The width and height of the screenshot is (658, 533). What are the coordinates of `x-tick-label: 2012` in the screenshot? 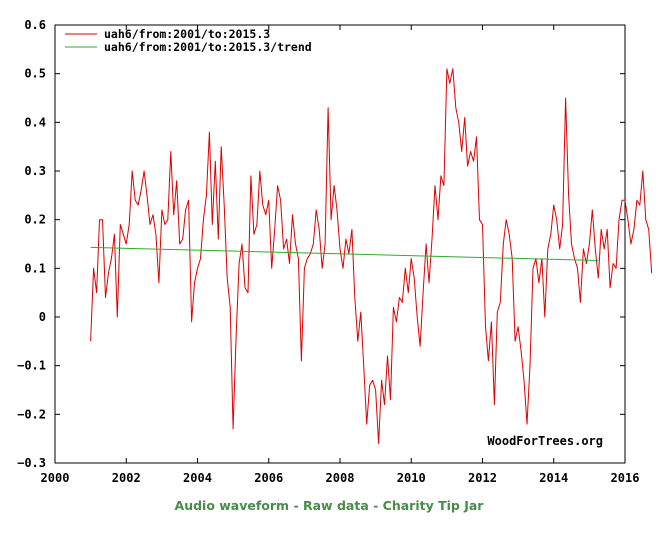 It's located at (482, 478).